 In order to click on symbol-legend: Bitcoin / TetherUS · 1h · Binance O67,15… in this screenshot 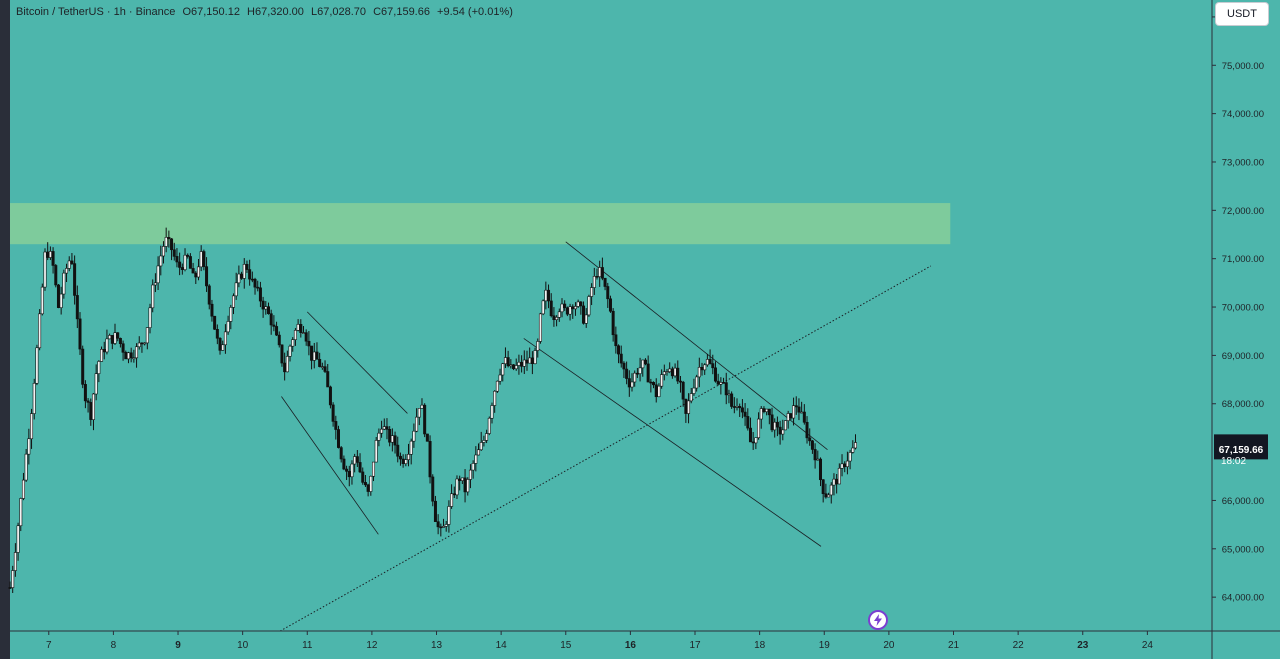, I will do `click(266, 12)`.